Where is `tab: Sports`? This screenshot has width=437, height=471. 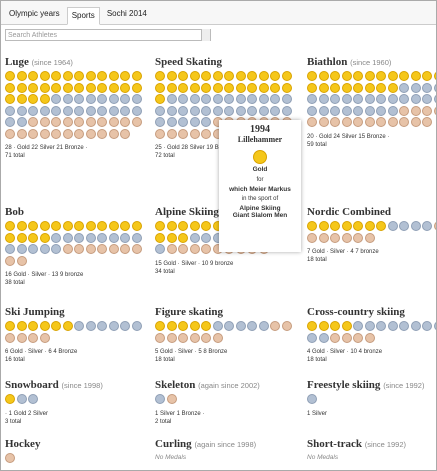 tab: Sports is located at coordinates (83, 16).